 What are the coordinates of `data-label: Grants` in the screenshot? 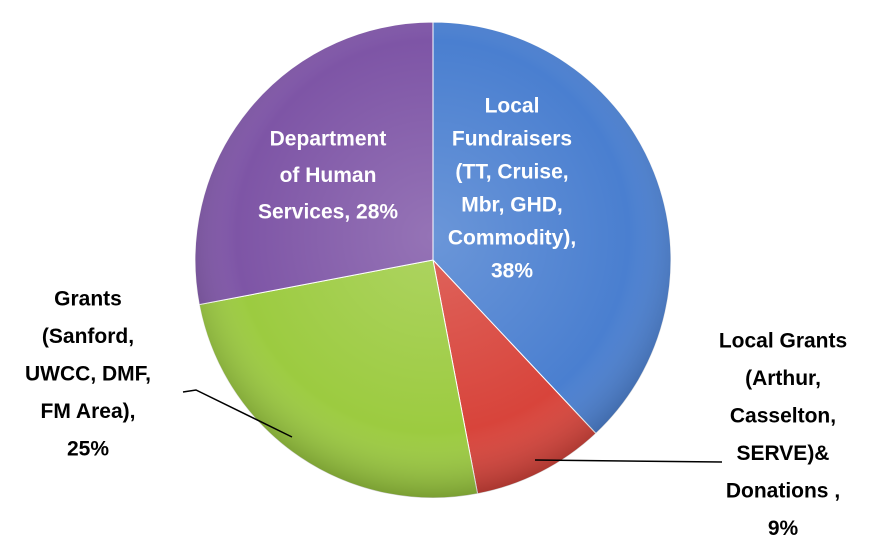 It's located at (88, 299).